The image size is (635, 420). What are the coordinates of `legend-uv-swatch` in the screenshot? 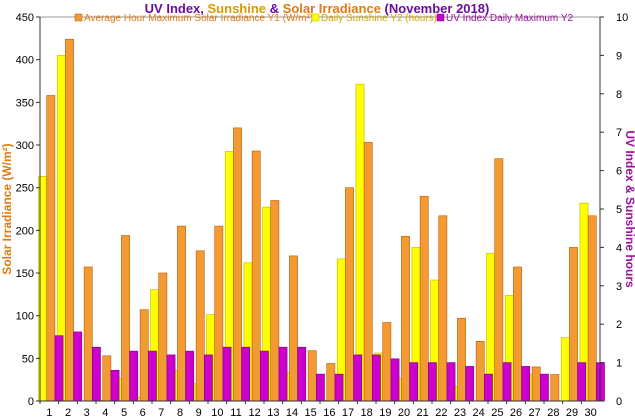 It's located at (440, 17).